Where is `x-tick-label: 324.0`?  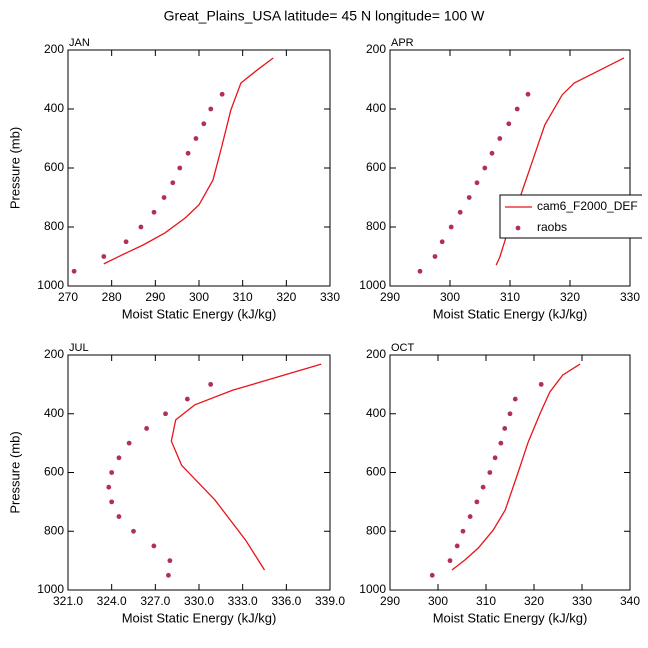 x-tick-label: 324.0 is located at coordinates (112, 601).